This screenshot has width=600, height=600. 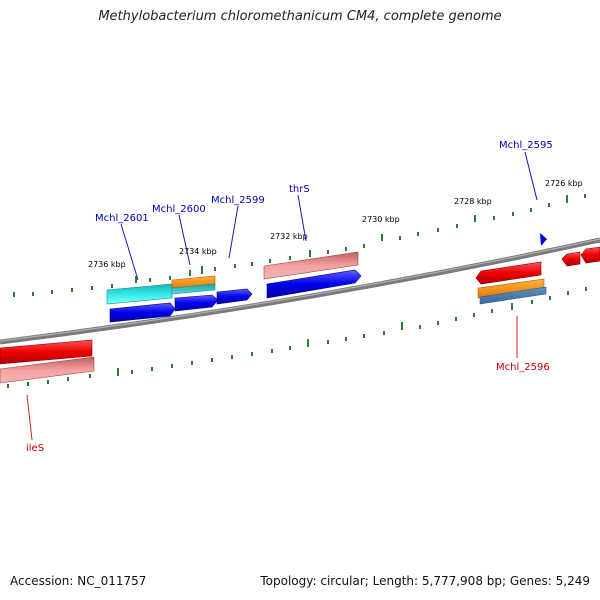 What do you see at coordinates (299, 189) in the screenshot?
I see `gene-label-thrs: thrS` at bounding box center [299, 189].